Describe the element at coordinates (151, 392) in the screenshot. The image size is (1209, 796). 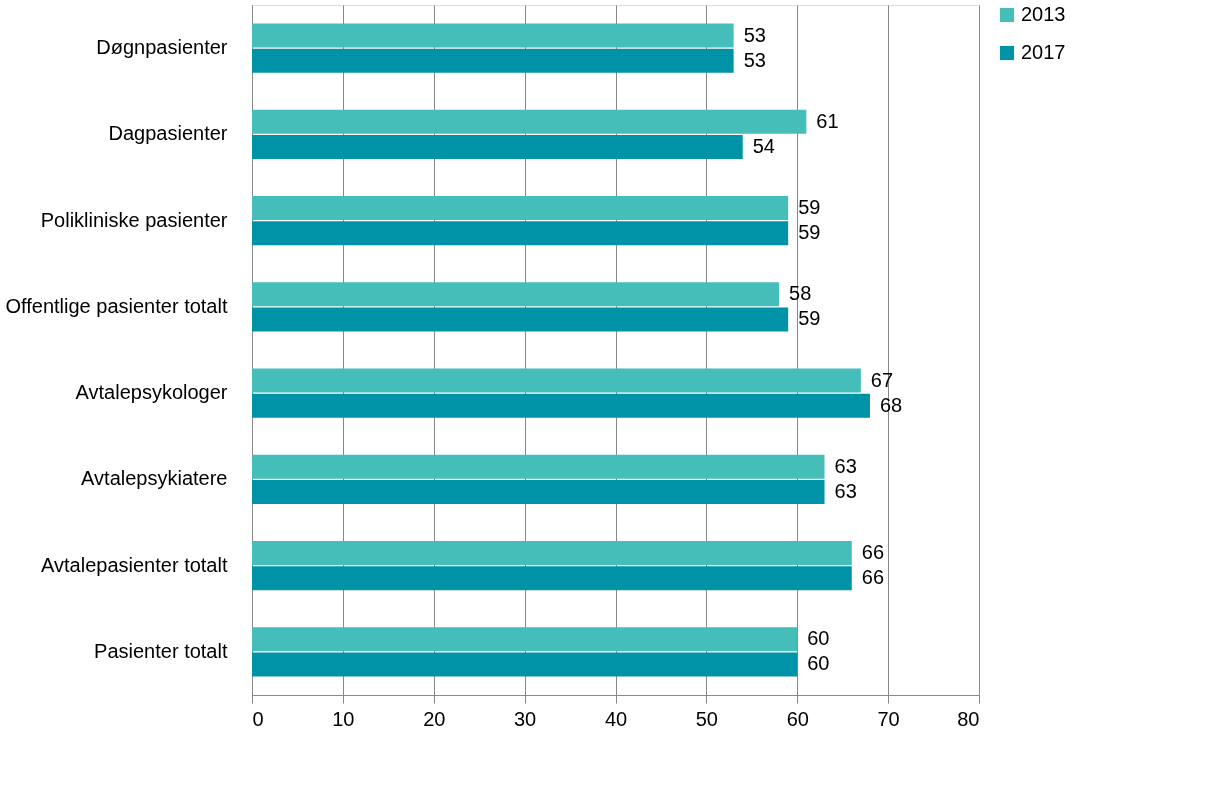
I see `y-tick-label: Avtalepsykologer` at that location.